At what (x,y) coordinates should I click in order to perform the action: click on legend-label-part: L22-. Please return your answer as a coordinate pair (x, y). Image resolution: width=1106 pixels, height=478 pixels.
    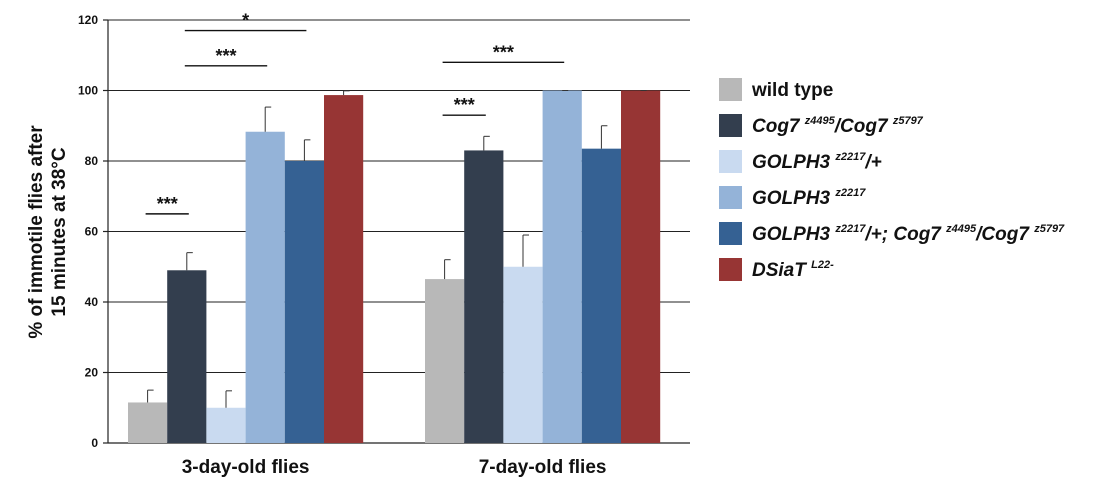
    Looking at the image, I should click on (822, 265).